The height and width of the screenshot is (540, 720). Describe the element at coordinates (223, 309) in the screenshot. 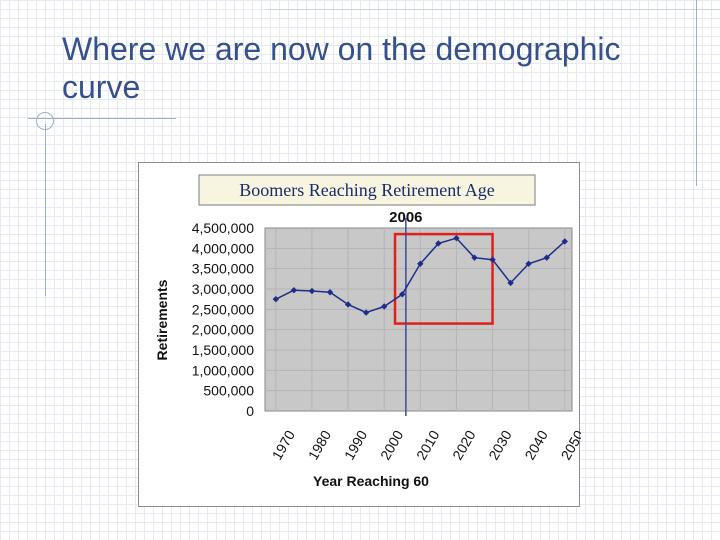

I see `y-tick-label: 2,500,000` at that location.